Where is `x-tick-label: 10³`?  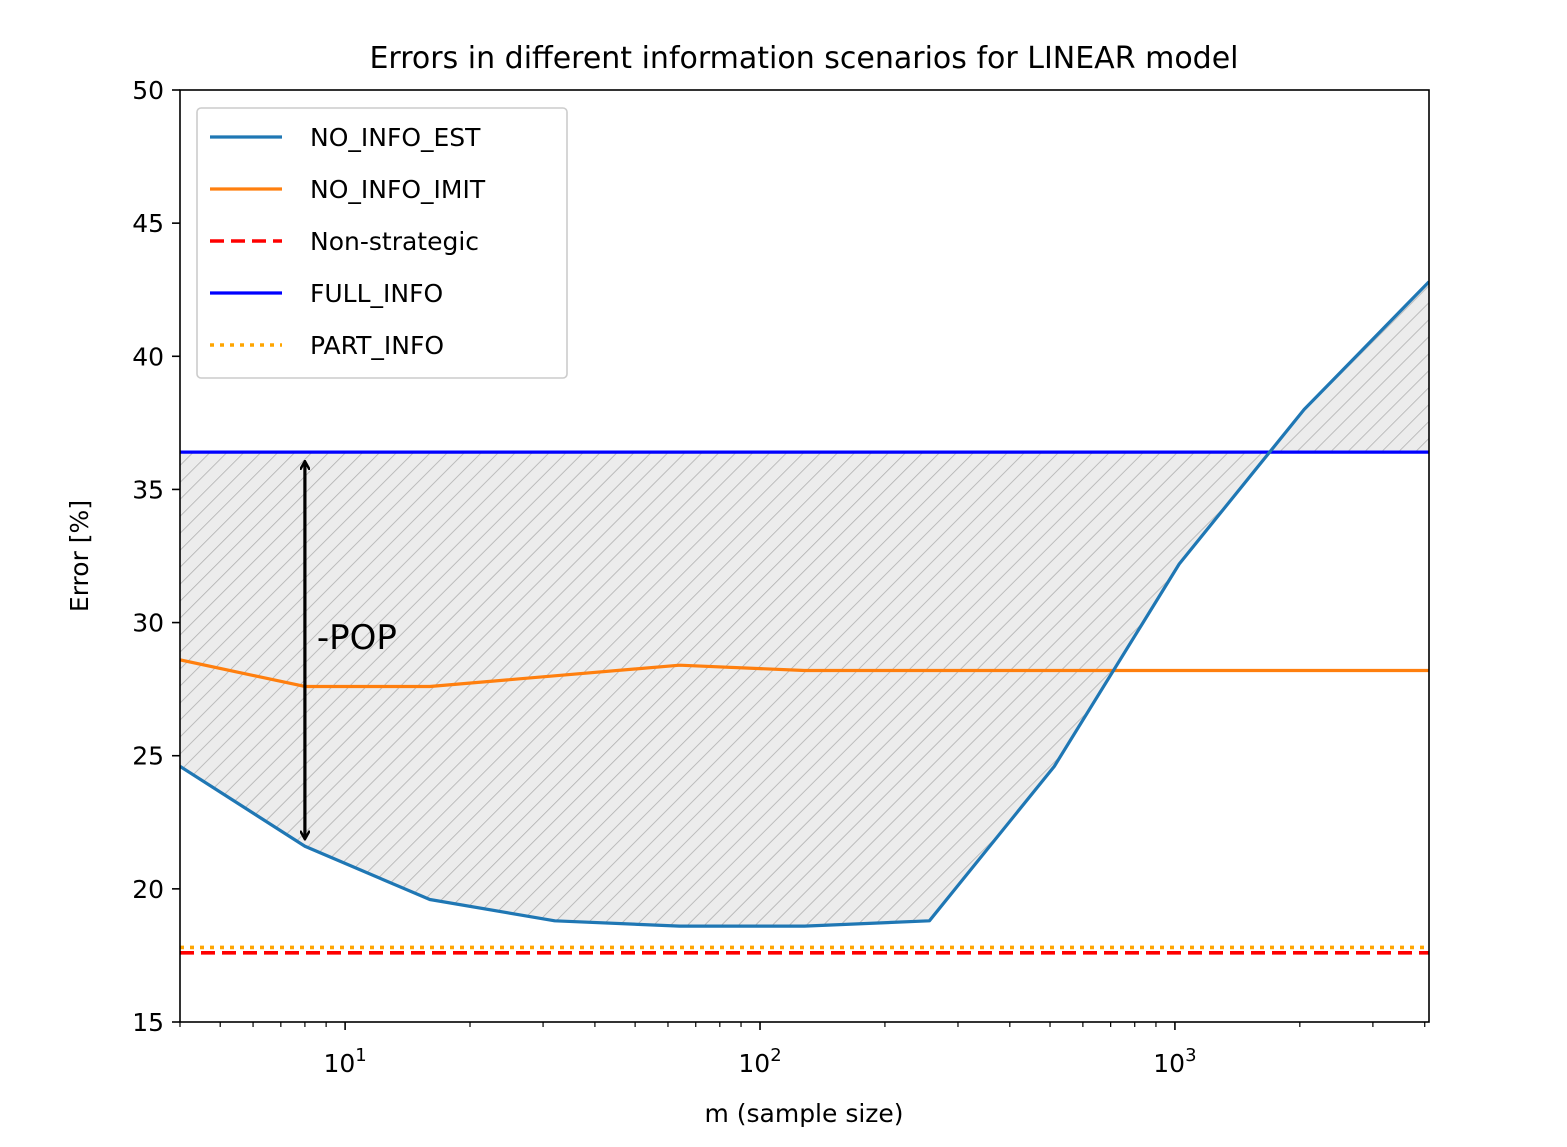
x-tick-label: 10³ is located at coordinates (1174, 1061).